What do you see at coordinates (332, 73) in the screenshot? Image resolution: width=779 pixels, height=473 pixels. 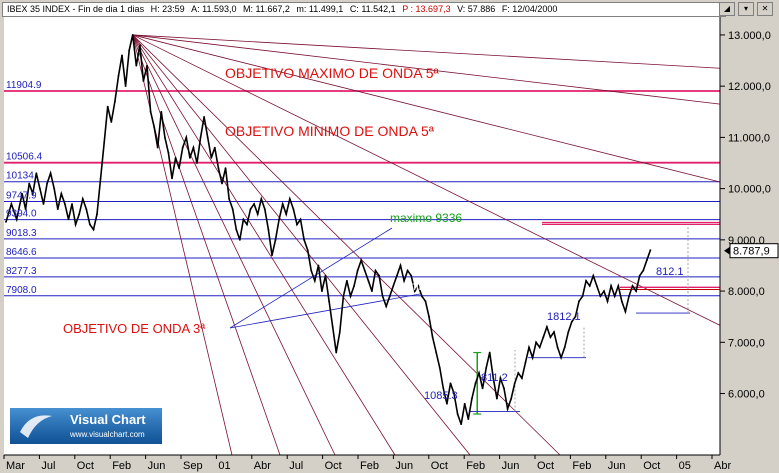 I see `annotation-label: OBJETIVO MAXIMO DE ONDA 5ª` at bounding box center [332, 73].